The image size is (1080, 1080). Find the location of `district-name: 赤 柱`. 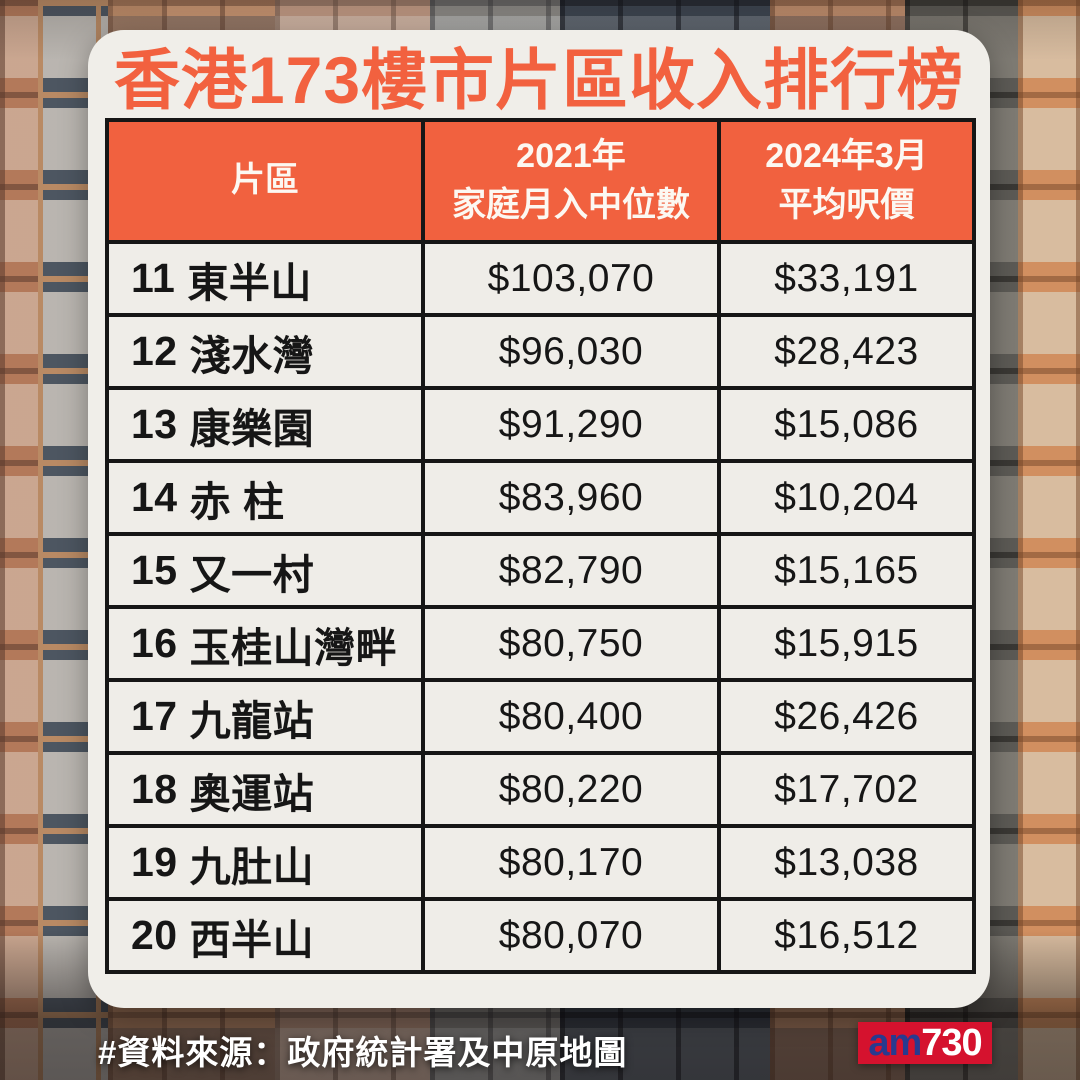

district-name: 赤 柱 is located at coordinates (237, 501).